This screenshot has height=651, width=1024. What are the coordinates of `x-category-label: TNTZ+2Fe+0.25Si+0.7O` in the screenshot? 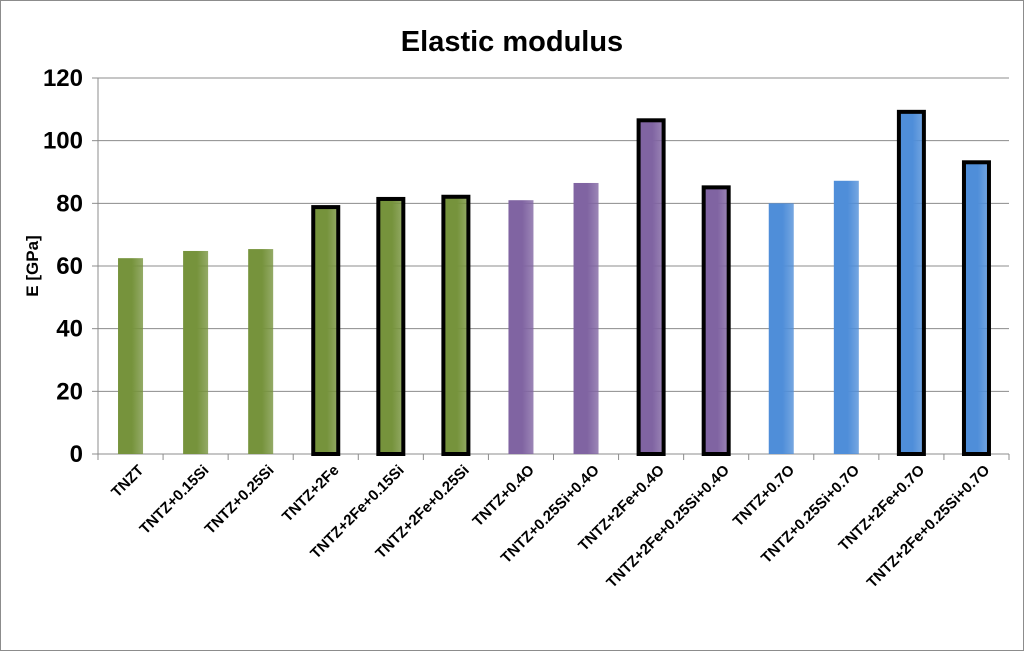 It's located at (929, 527).